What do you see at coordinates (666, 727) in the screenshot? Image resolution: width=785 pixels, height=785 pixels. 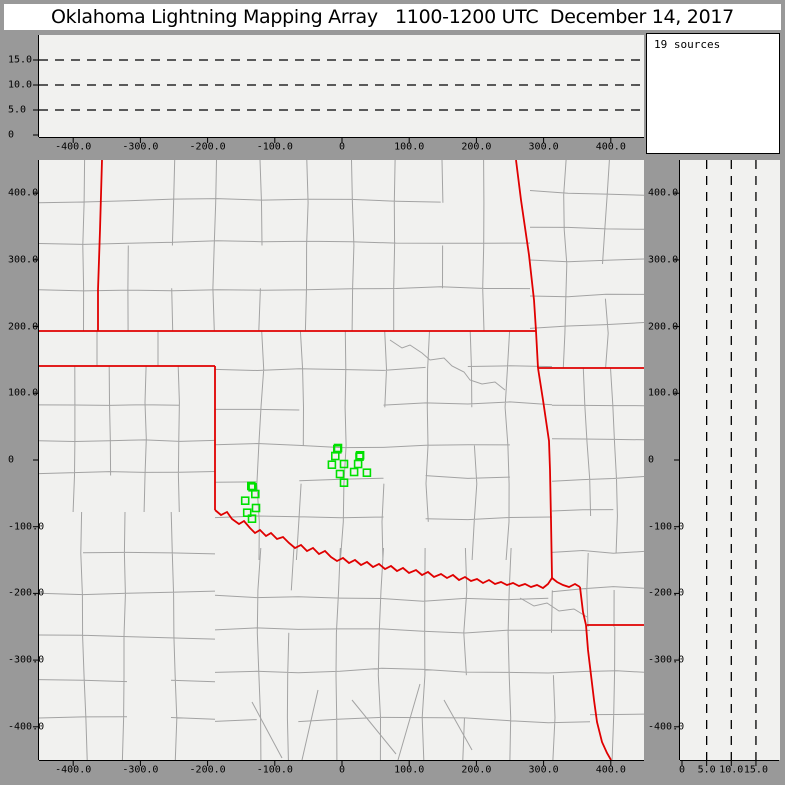 I see `ns-tick-label: -400.0` at bounding box center [666, 727].